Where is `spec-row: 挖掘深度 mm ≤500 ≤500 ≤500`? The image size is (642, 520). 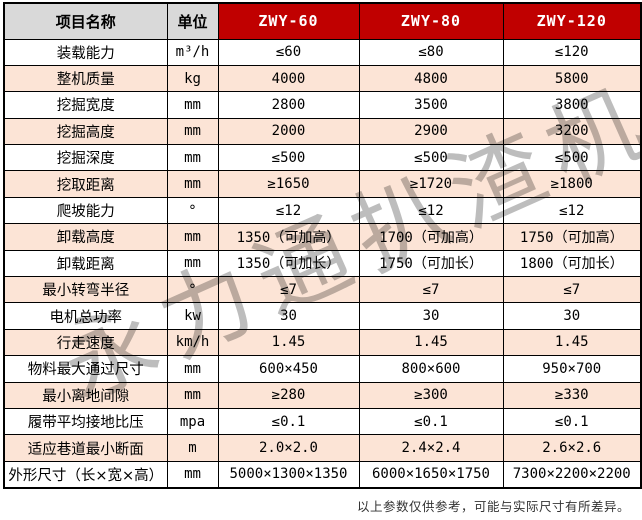
spec-row: 挖掘深度 mm ≤500 ≤500 ≤500 is located at coordinates (322, 158).